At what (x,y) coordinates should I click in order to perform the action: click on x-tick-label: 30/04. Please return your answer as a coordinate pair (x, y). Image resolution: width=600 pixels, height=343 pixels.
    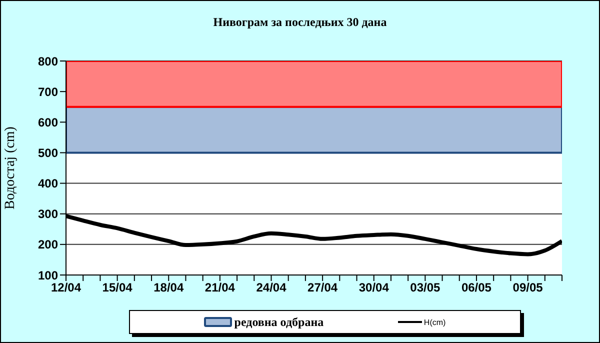
    Looking at the image, I should click on (374, 287).